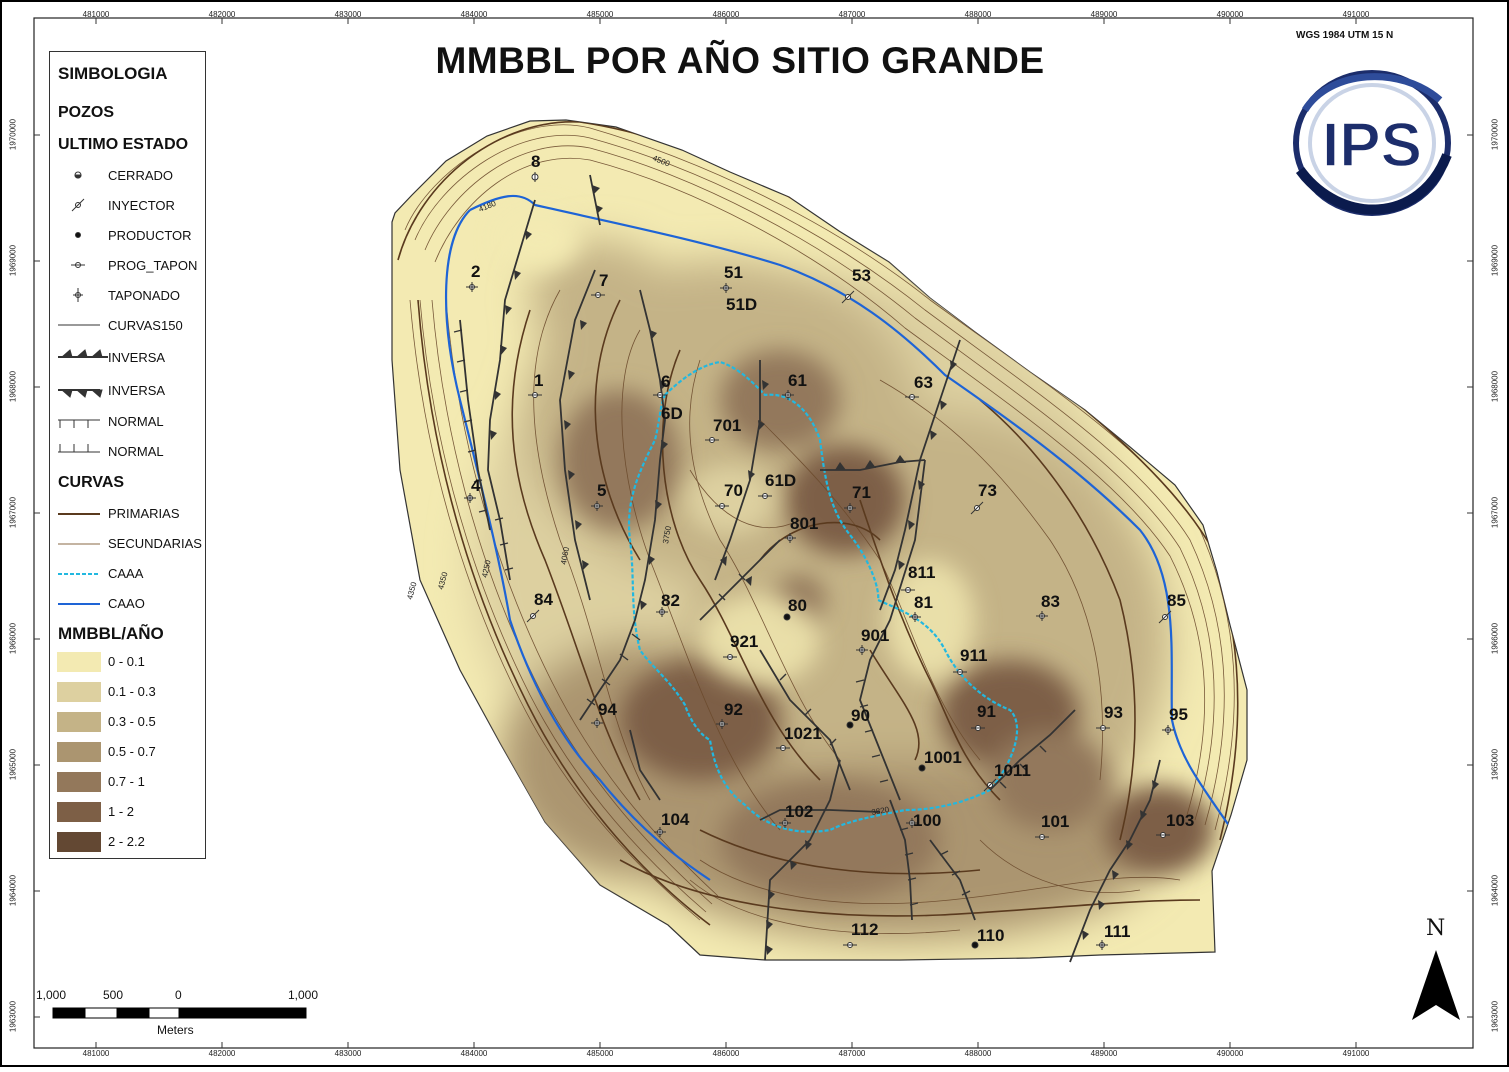  I want to click on well-label: 1, so click(539, 380).